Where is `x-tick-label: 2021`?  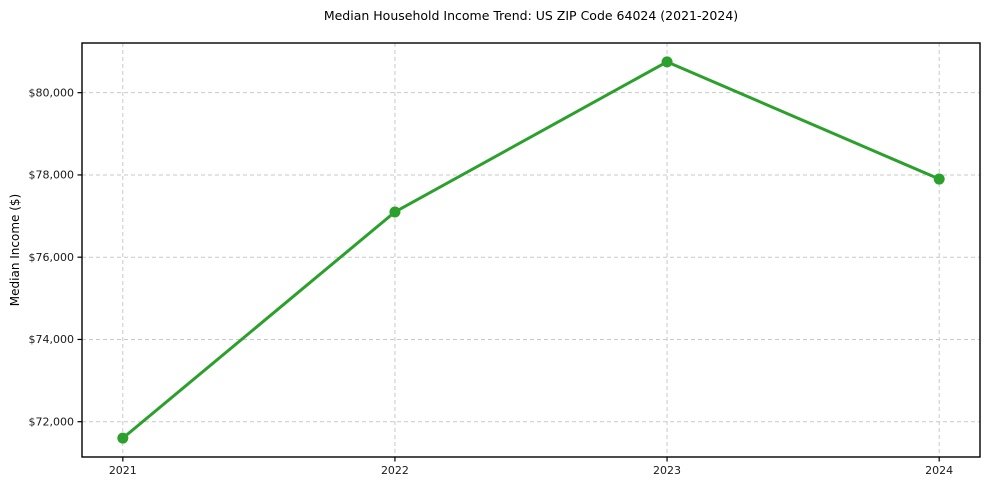
x-tick-label: 2021 is located at coordinates (123, 470).